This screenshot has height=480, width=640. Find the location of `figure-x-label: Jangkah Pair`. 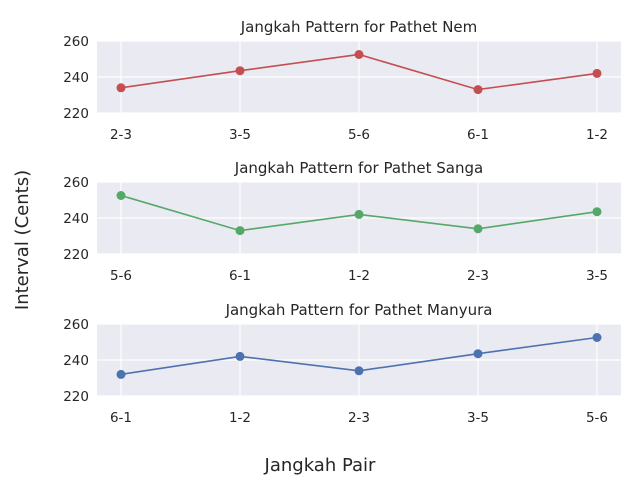

figure-x-label: Jangkah Pair is located at coordinates (320, 465).